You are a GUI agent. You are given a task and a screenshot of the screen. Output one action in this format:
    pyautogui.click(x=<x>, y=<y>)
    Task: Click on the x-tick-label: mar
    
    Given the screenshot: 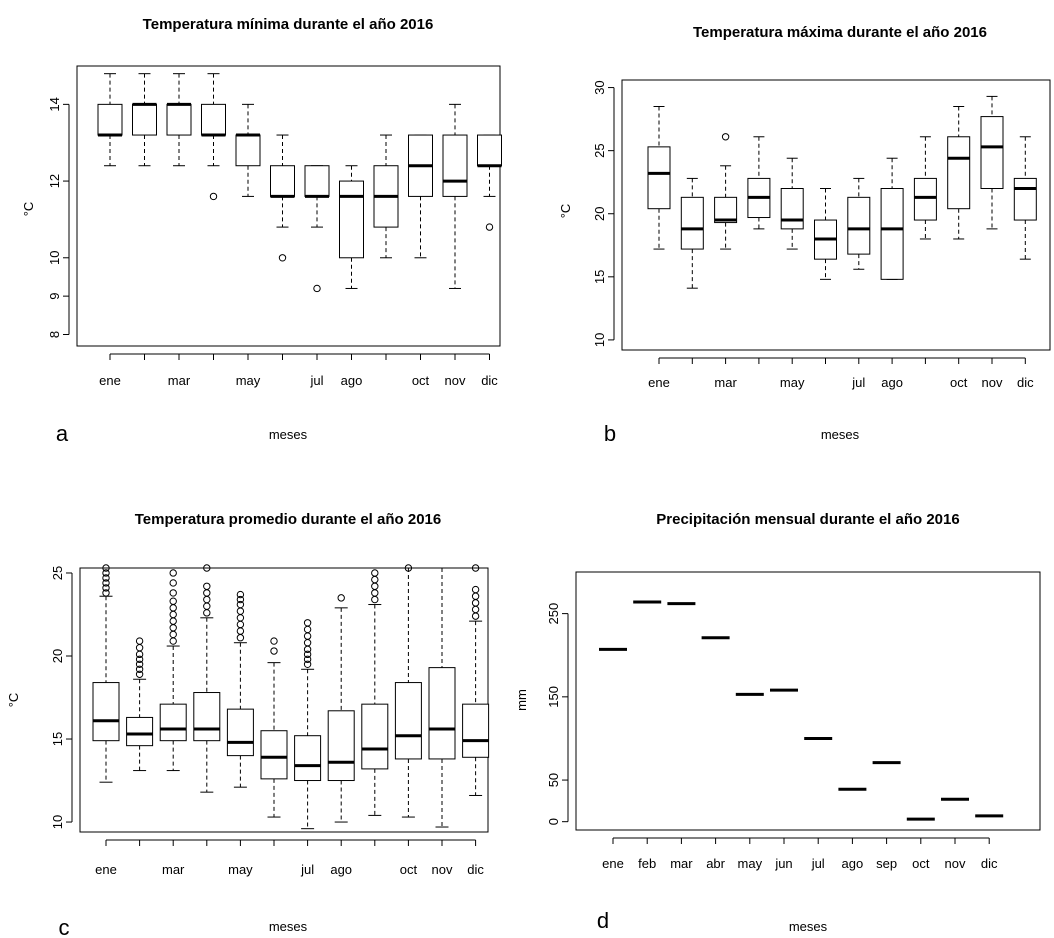 What is the action you would take?
    pyautogui.click(x=725, y=382)
    